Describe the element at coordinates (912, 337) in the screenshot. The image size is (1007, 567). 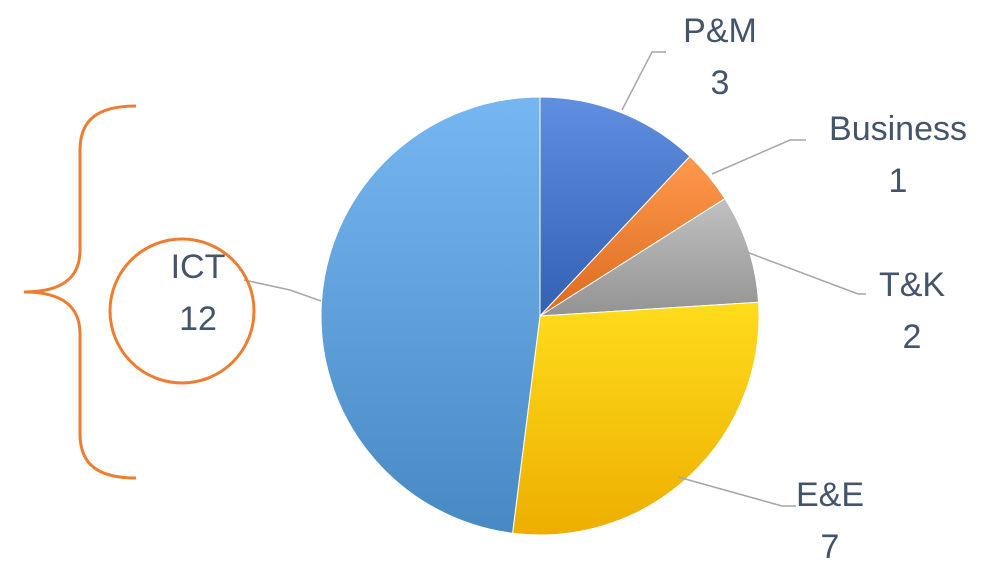
I see `data-label-value: 2` at that location.